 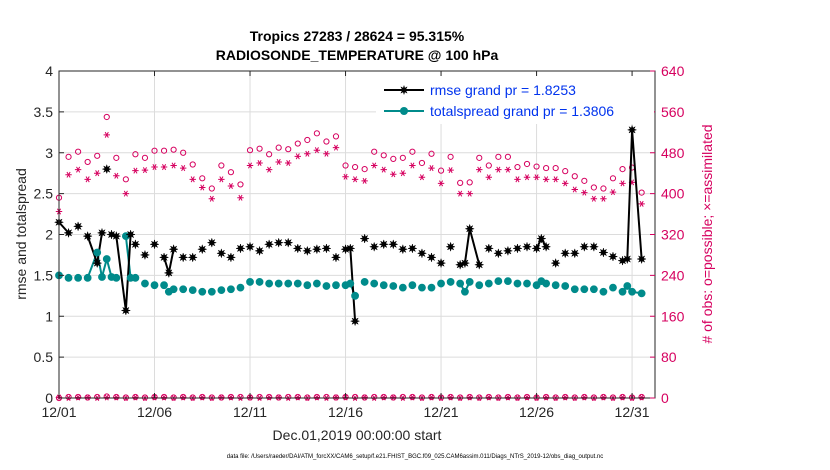 I want to click on y-tick-label: 0.5, so click(x=44, y=357).